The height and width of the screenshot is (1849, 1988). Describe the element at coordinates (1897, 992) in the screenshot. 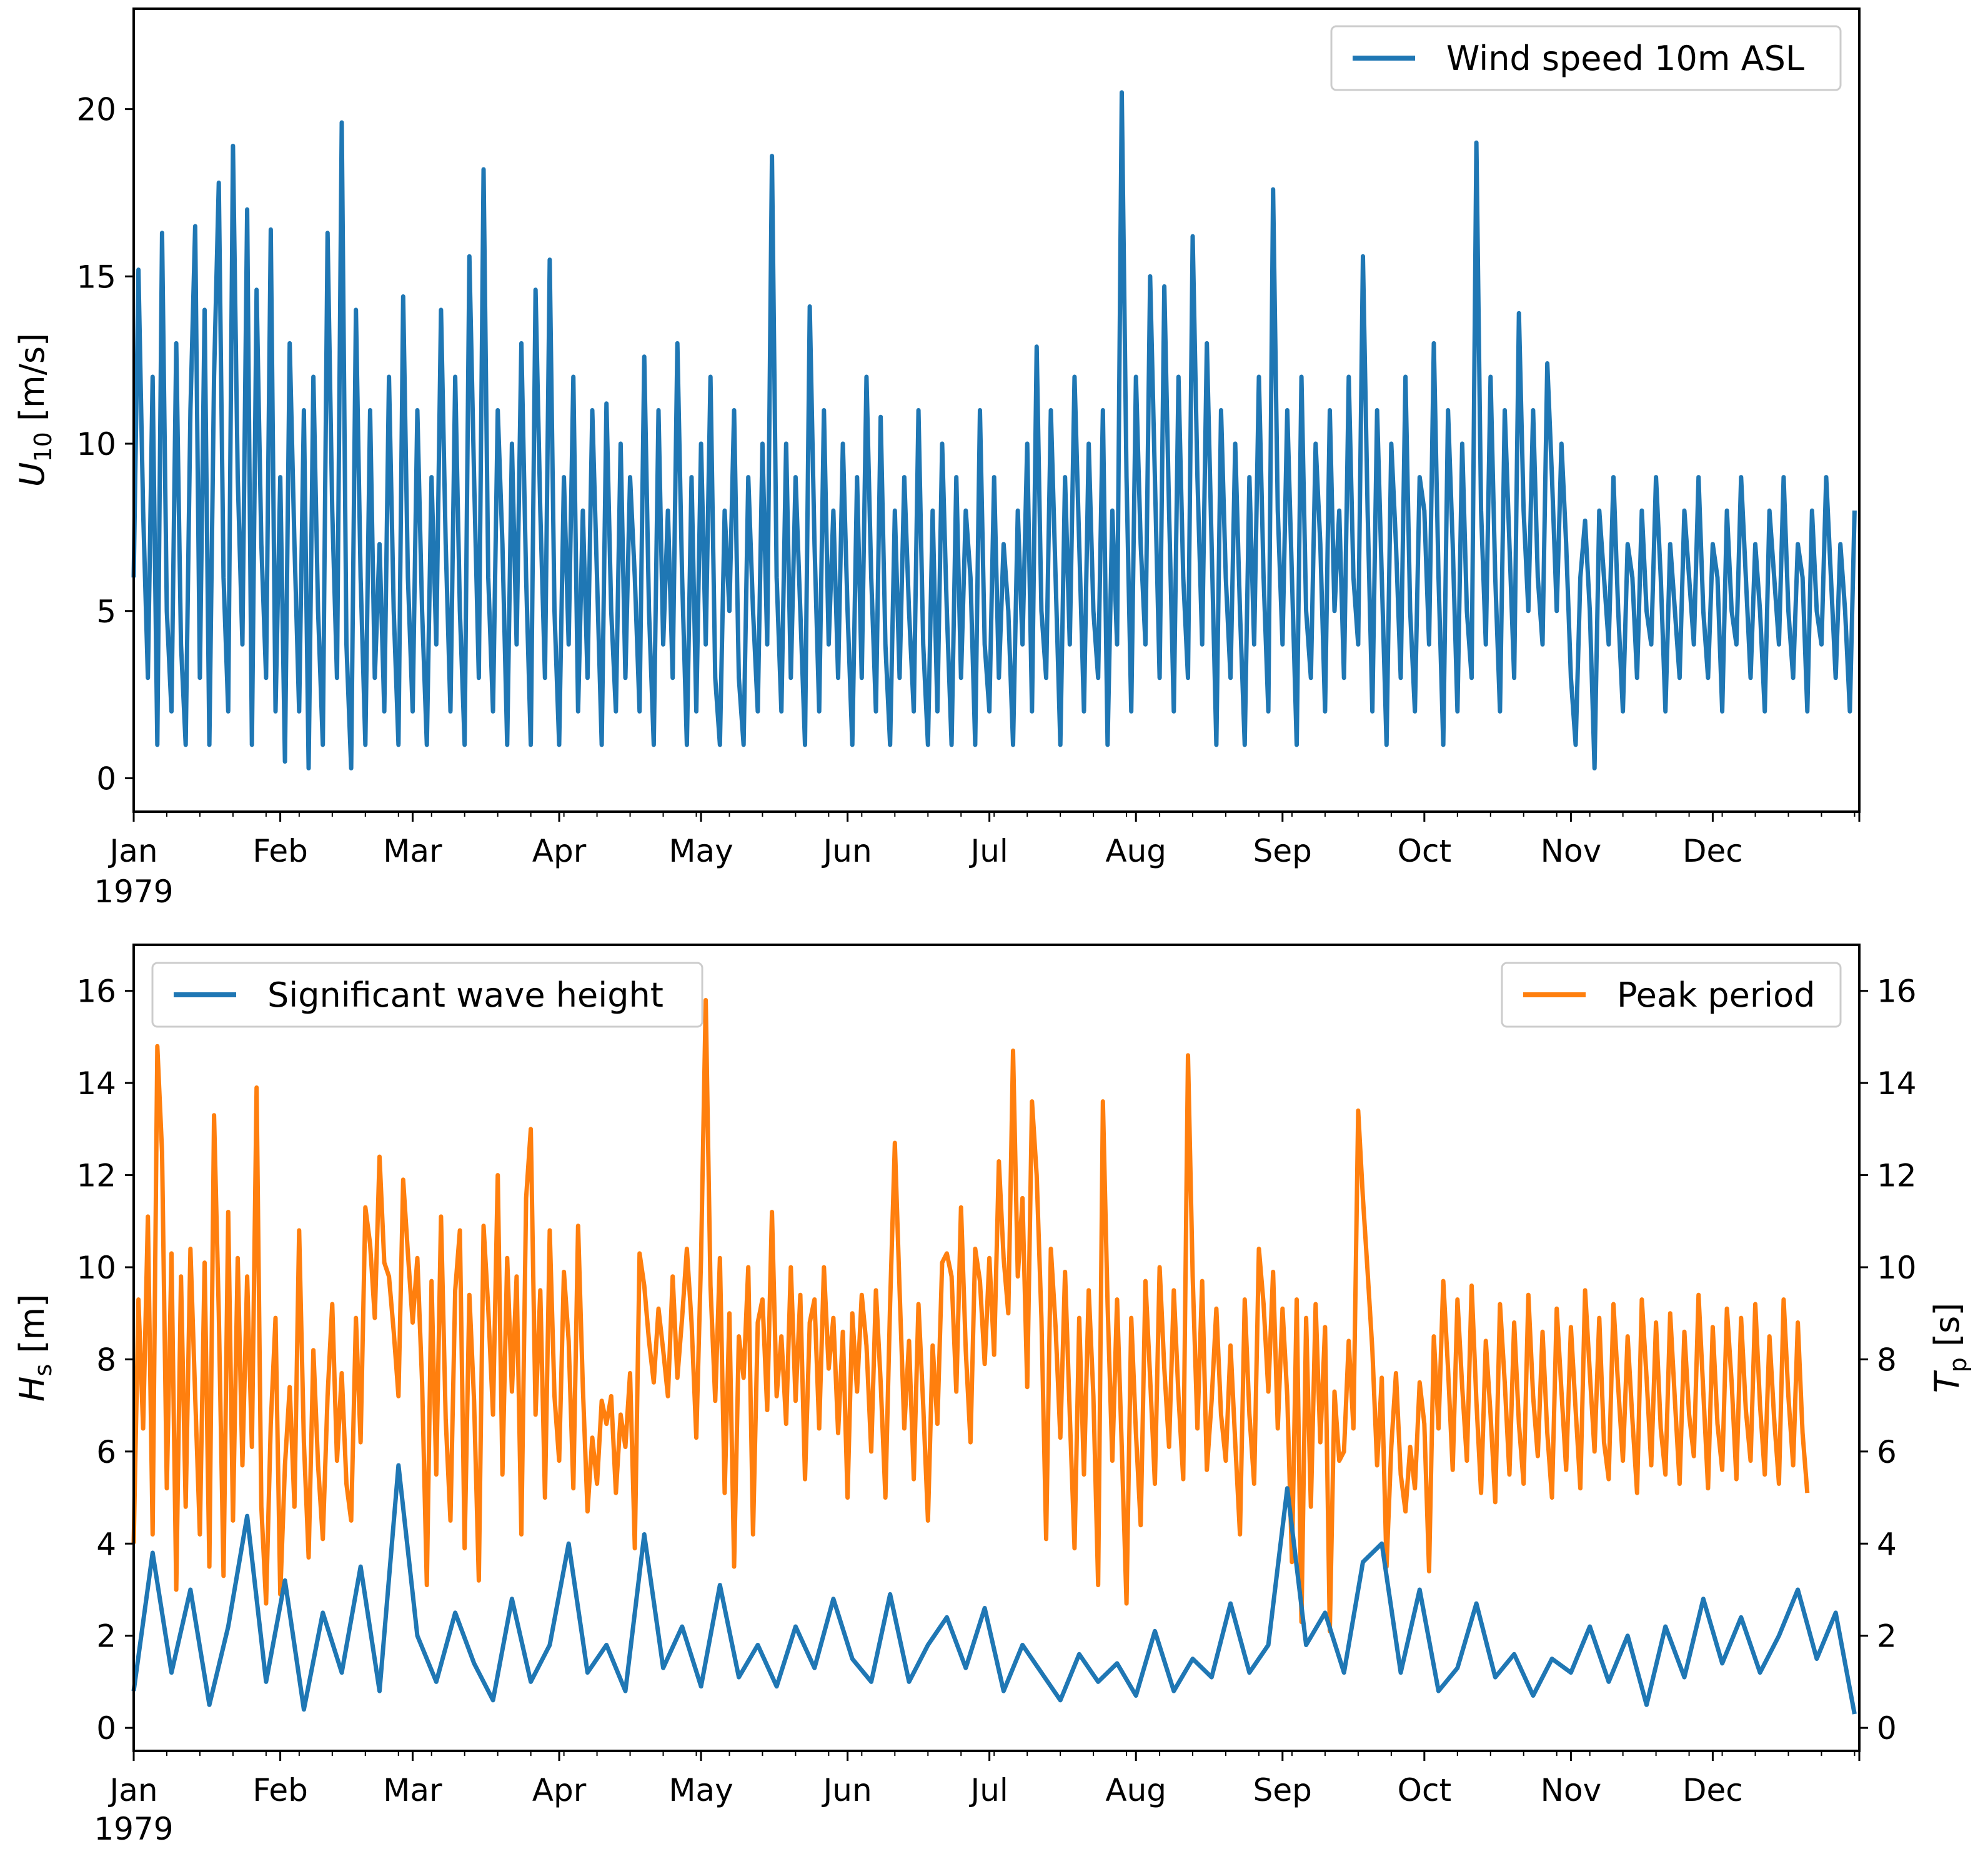

I see `bottom-right-y-tick-label: 16` at that location.